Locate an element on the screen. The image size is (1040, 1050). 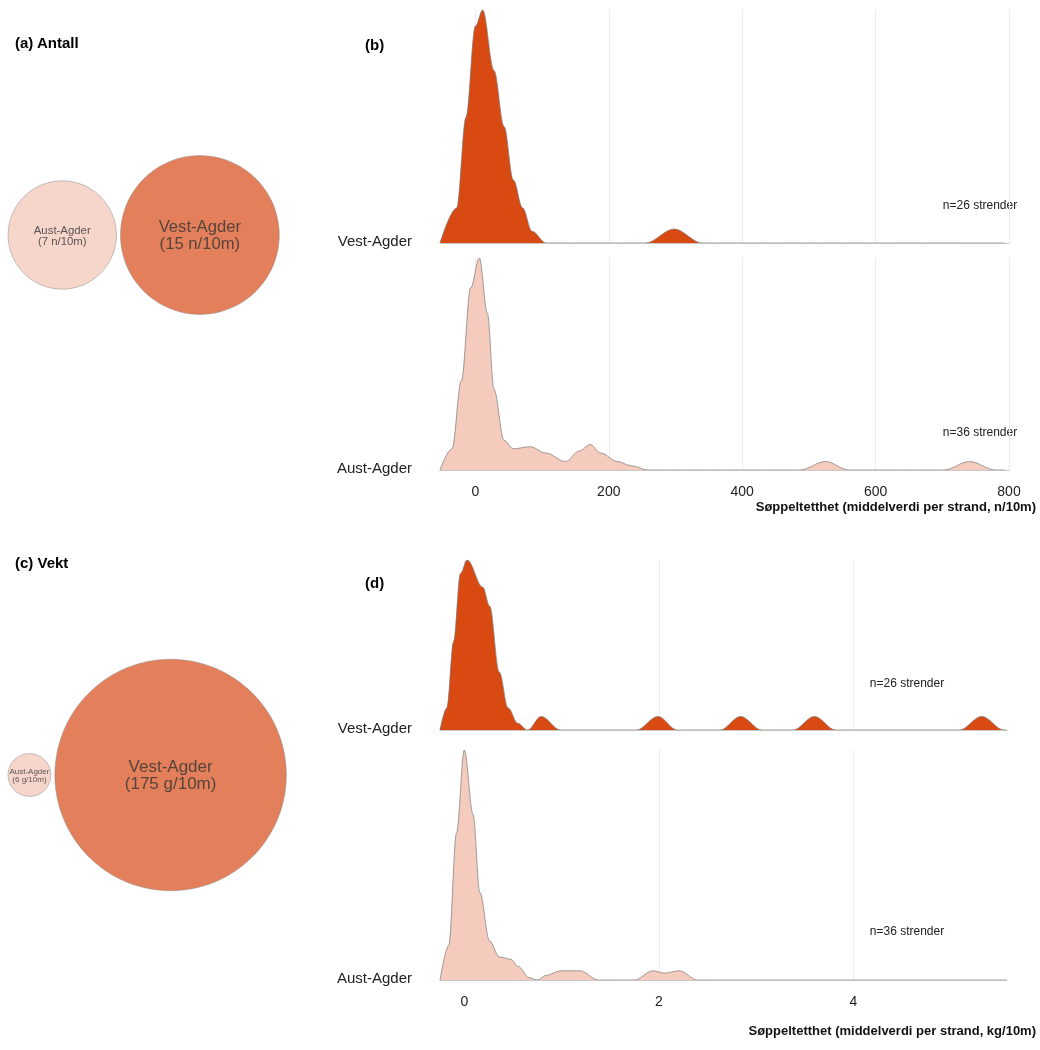
x-tick-label: 200 is located at coordinates (609, 491).